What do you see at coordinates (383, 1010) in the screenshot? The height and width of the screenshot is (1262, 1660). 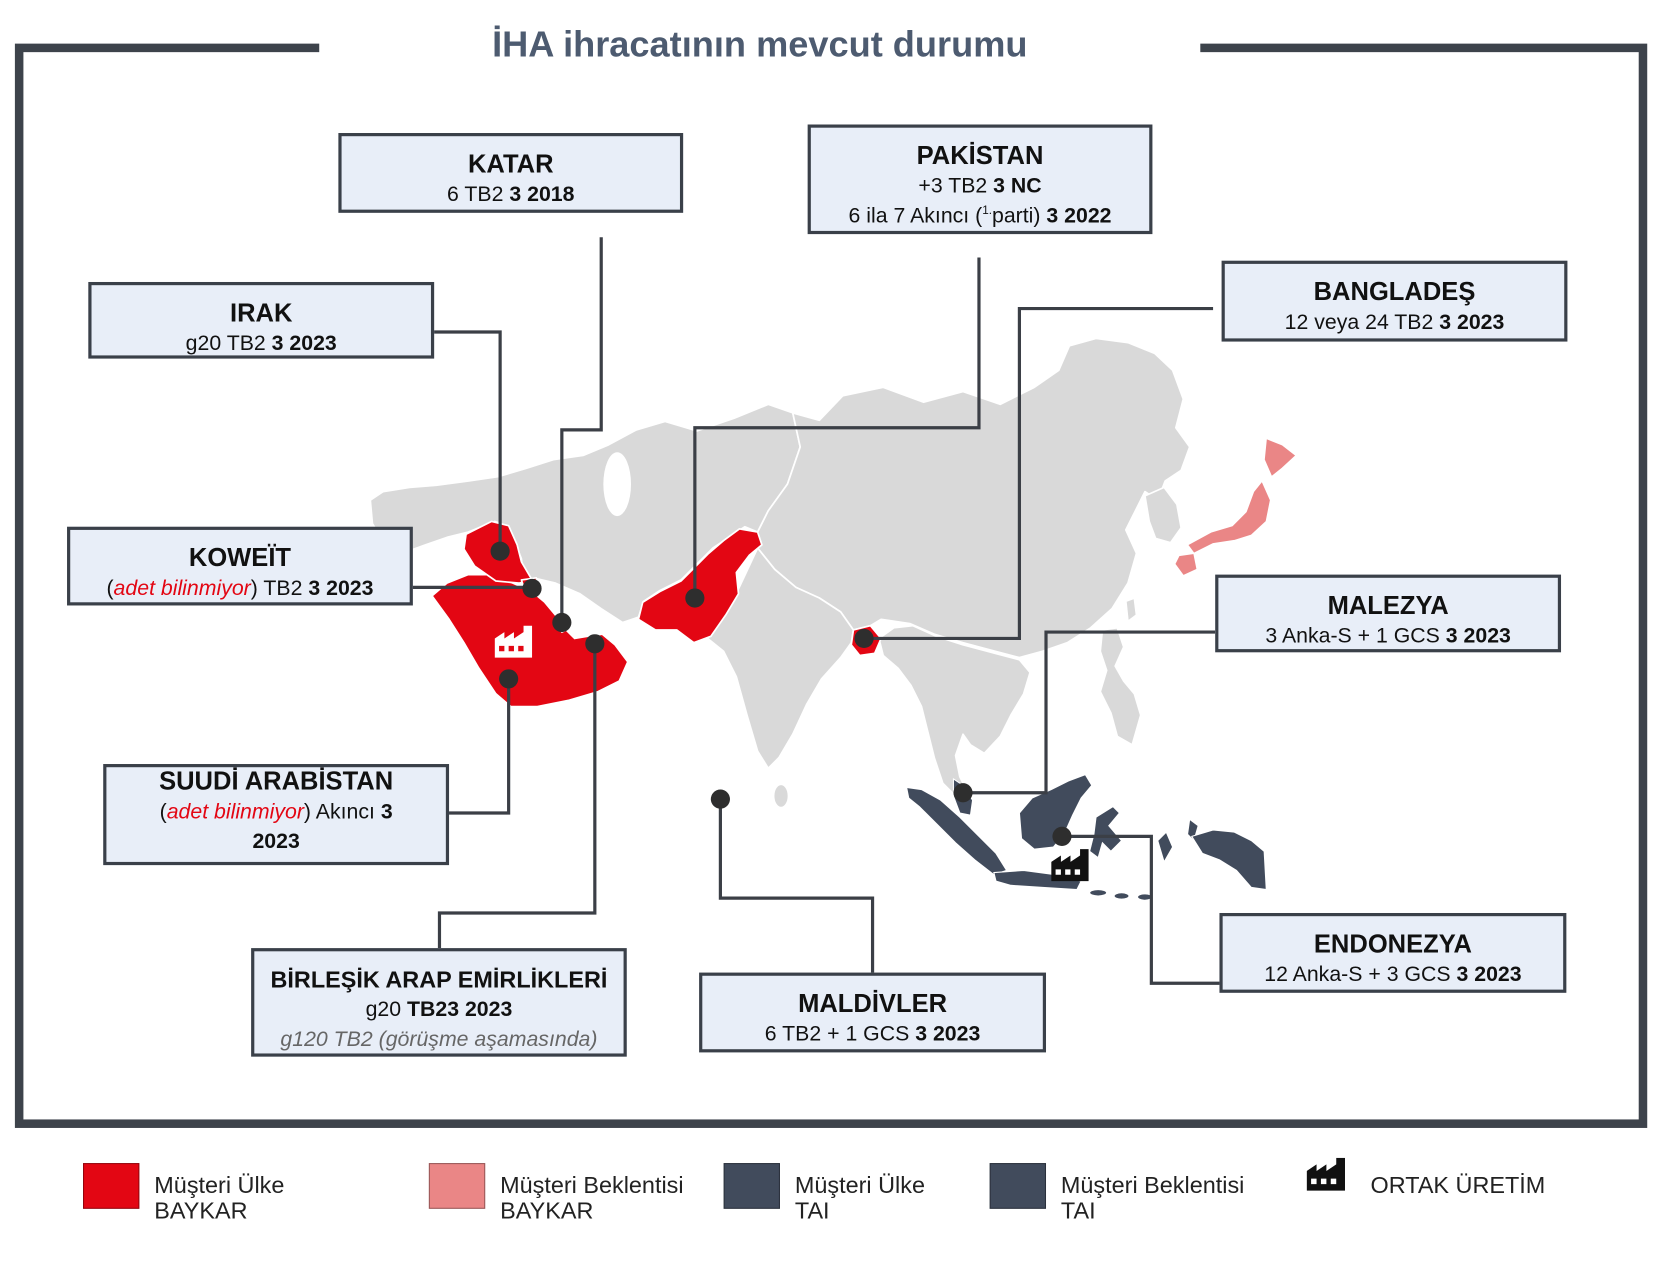 I see `export-detail: g20` at bounding box center [383, 1010].